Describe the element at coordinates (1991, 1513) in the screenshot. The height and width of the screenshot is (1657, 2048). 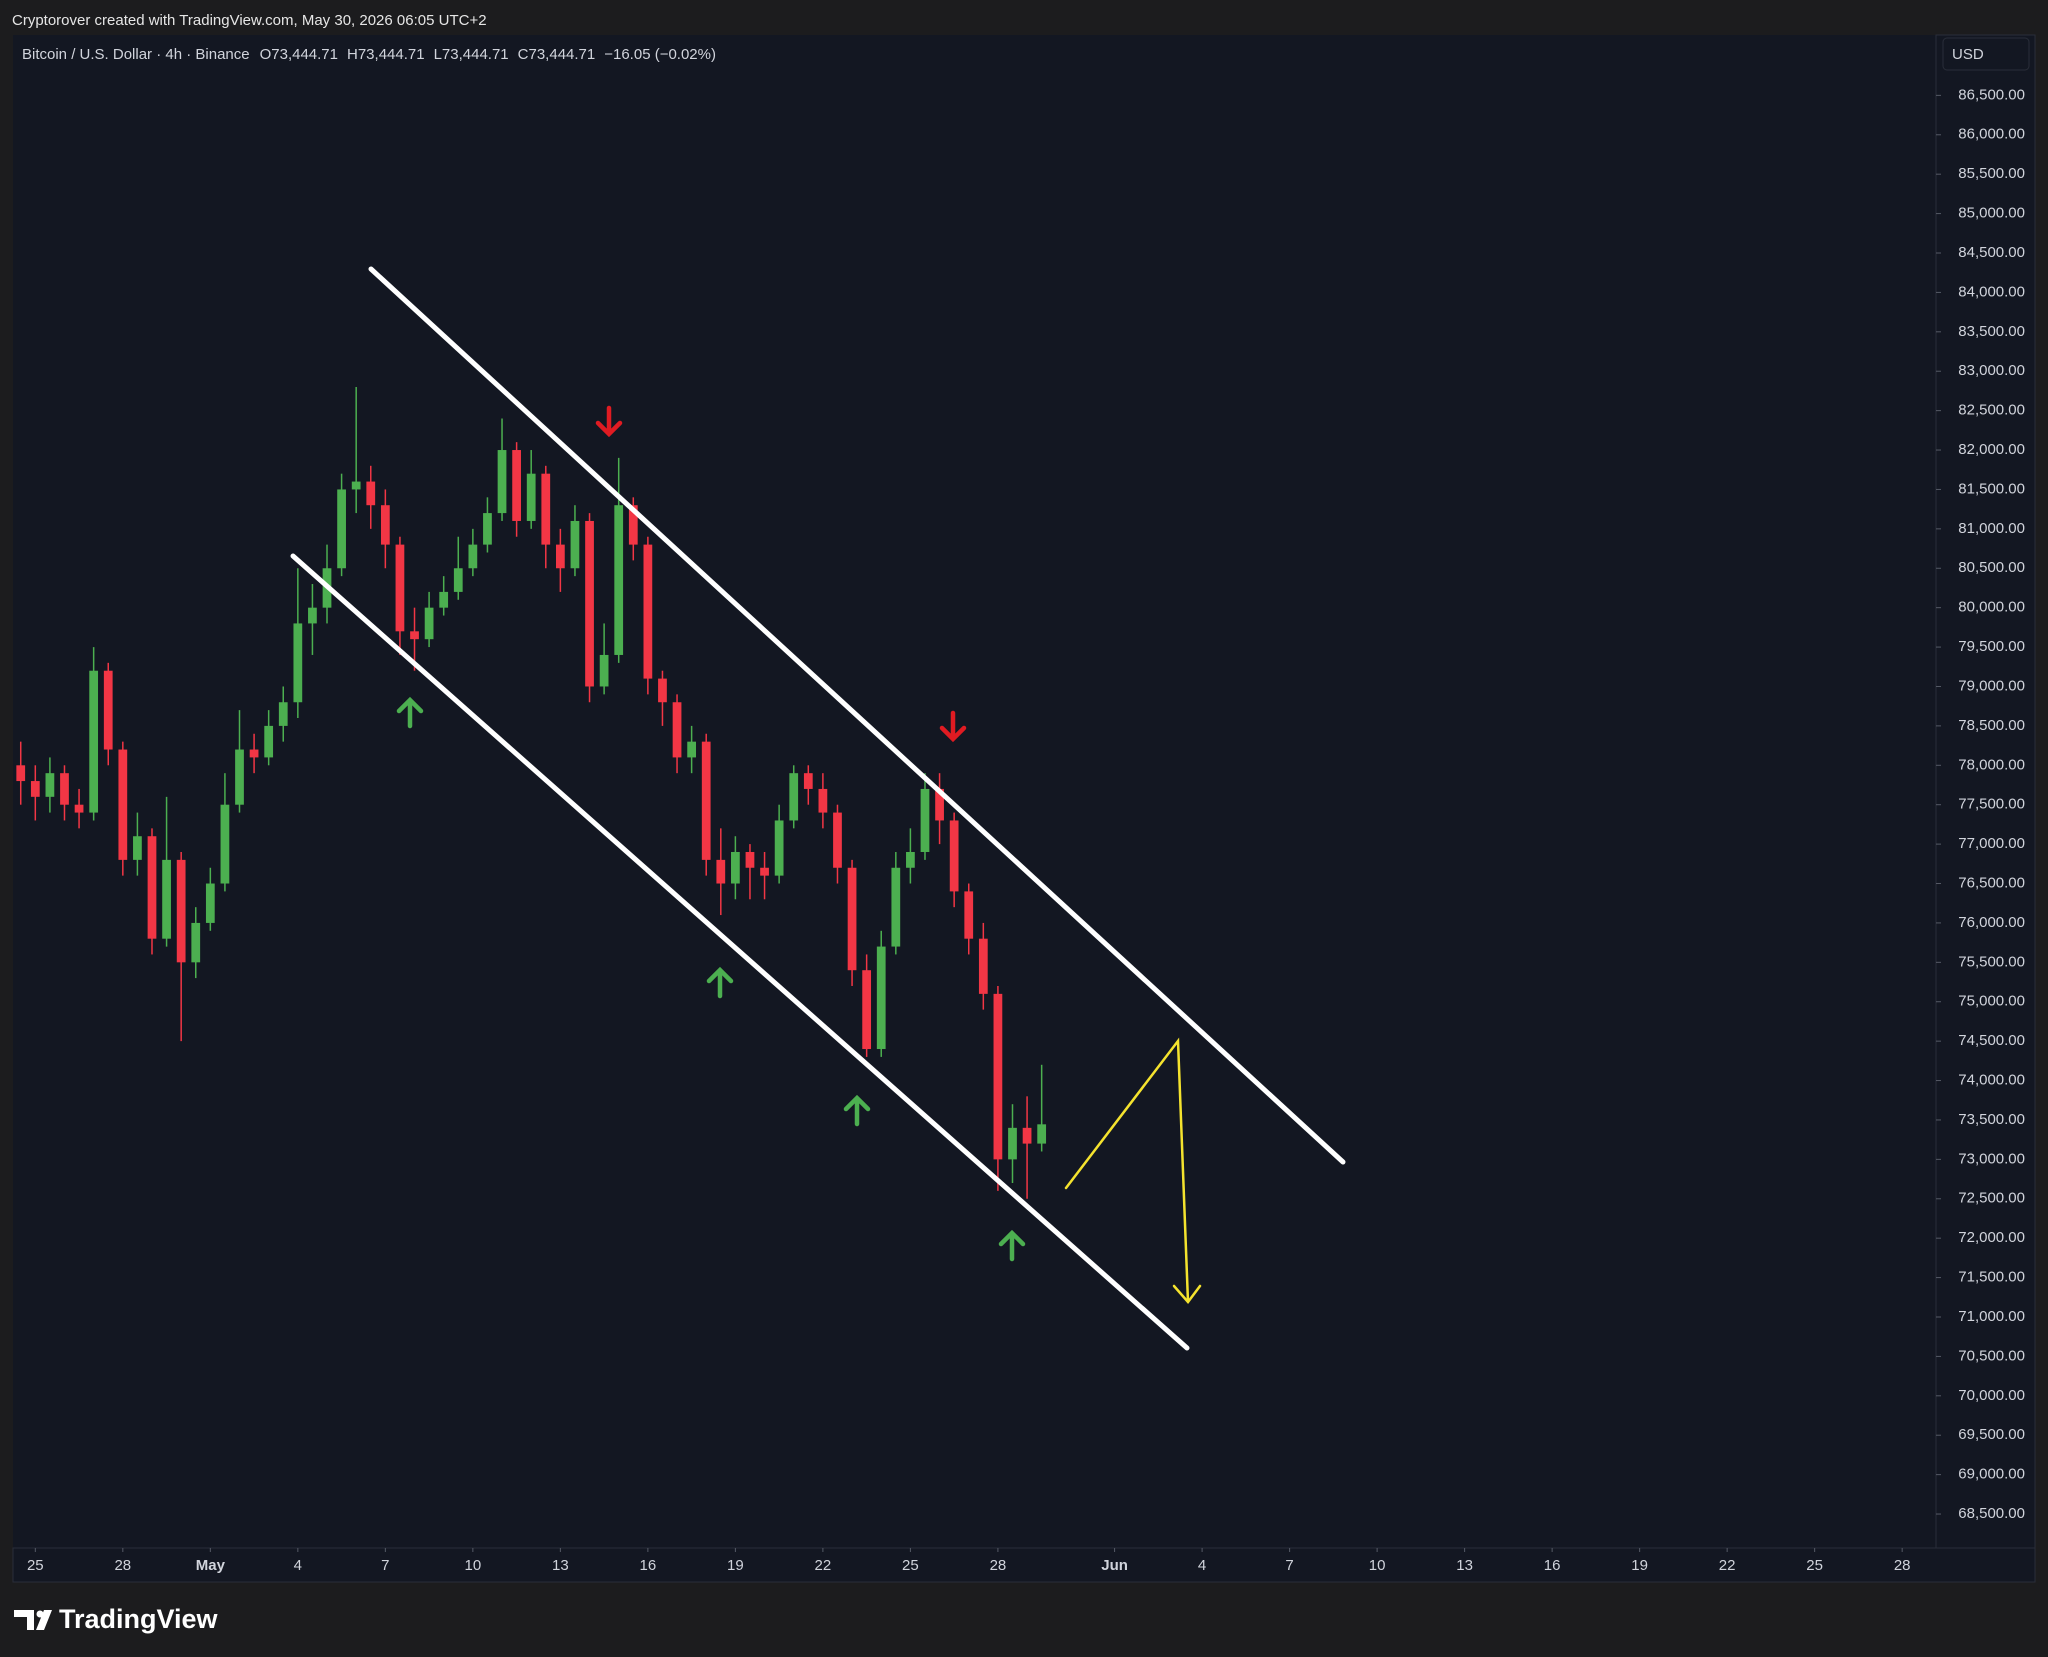
I see `y-tick-label: 68,500.00` at that location.